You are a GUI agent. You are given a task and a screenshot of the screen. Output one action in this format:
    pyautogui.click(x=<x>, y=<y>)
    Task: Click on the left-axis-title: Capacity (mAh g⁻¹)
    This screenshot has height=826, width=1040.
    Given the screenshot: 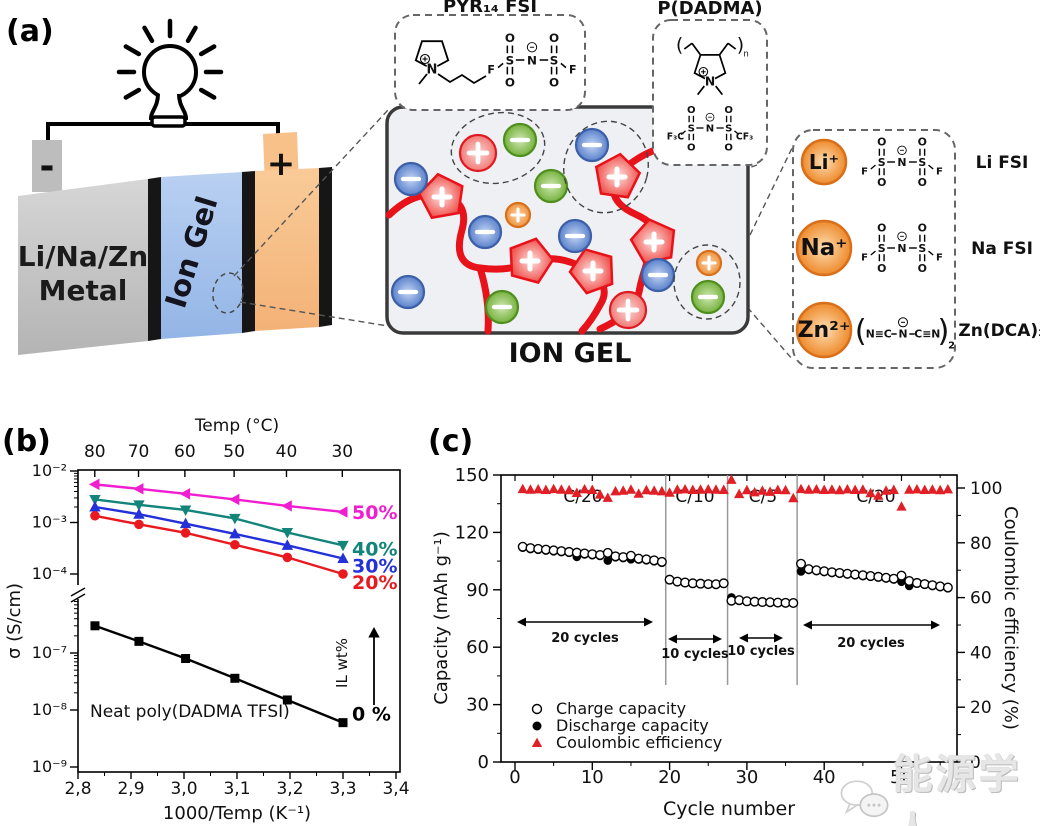 What is the action you would take?
    pyautogui.click(x=441, y=618)
    